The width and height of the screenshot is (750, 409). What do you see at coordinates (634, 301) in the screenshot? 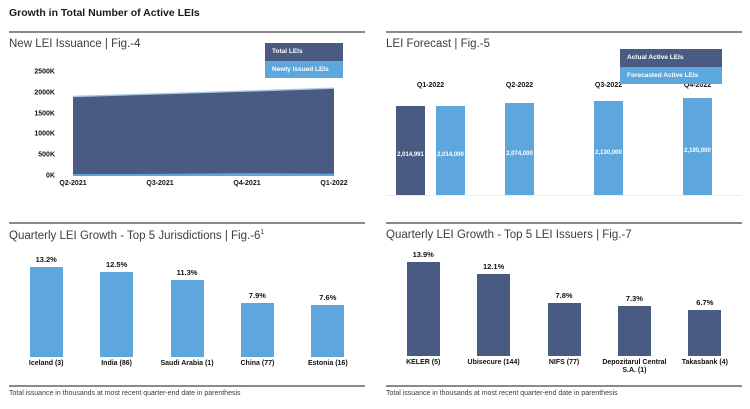
I see `bar-slot: 7.3%` at bounding box center [634, 301].